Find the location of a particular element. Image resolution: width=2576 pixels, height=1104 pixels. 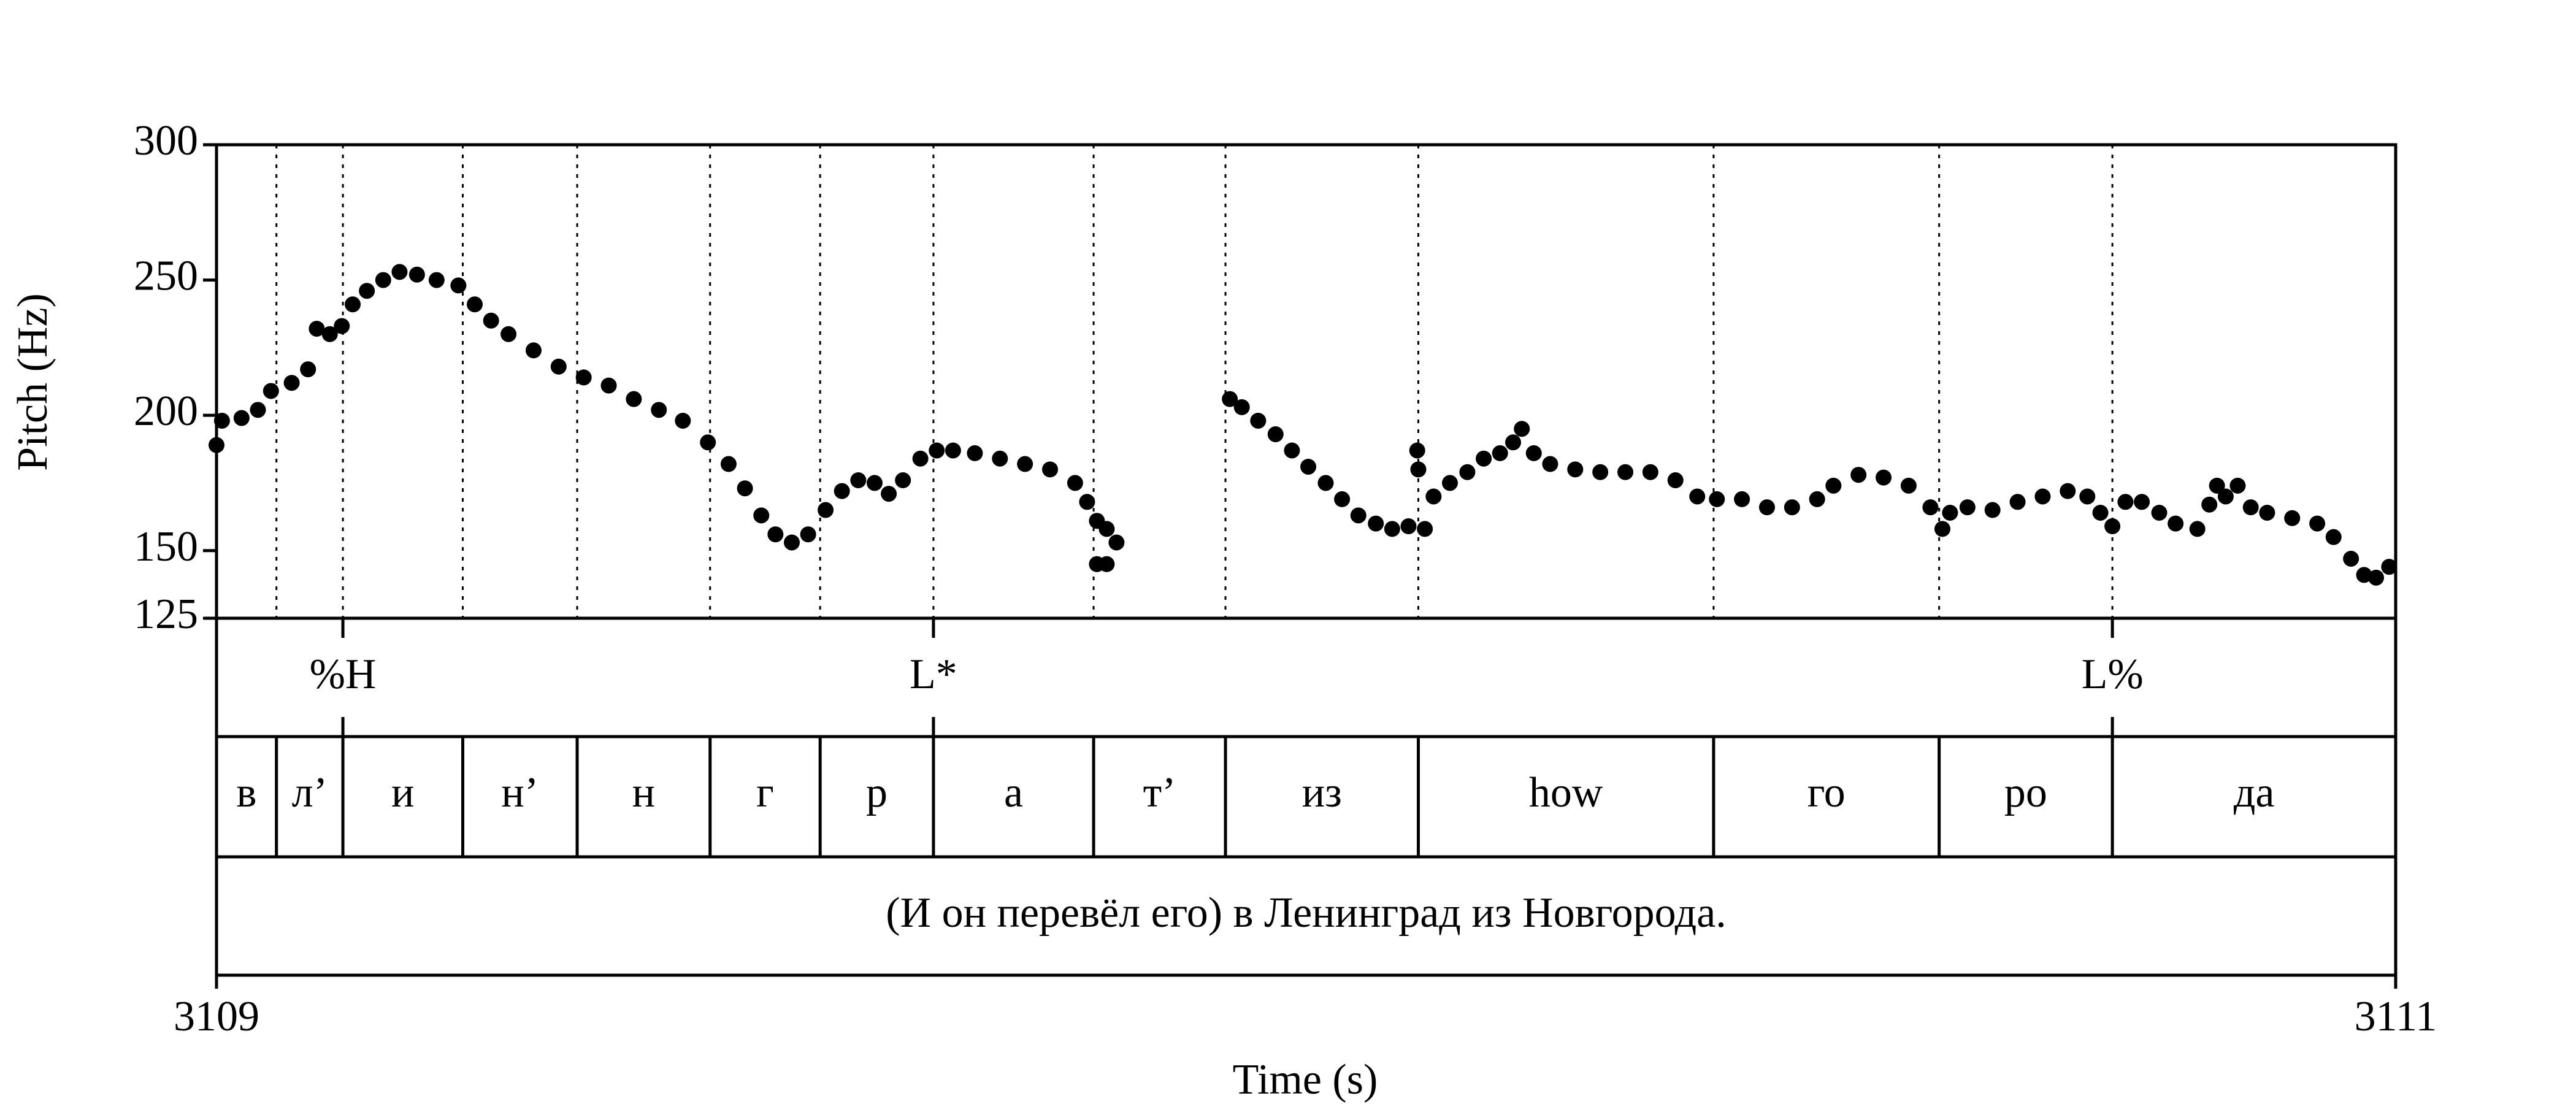

segment-label: а is located at coordinates (1013, 792).